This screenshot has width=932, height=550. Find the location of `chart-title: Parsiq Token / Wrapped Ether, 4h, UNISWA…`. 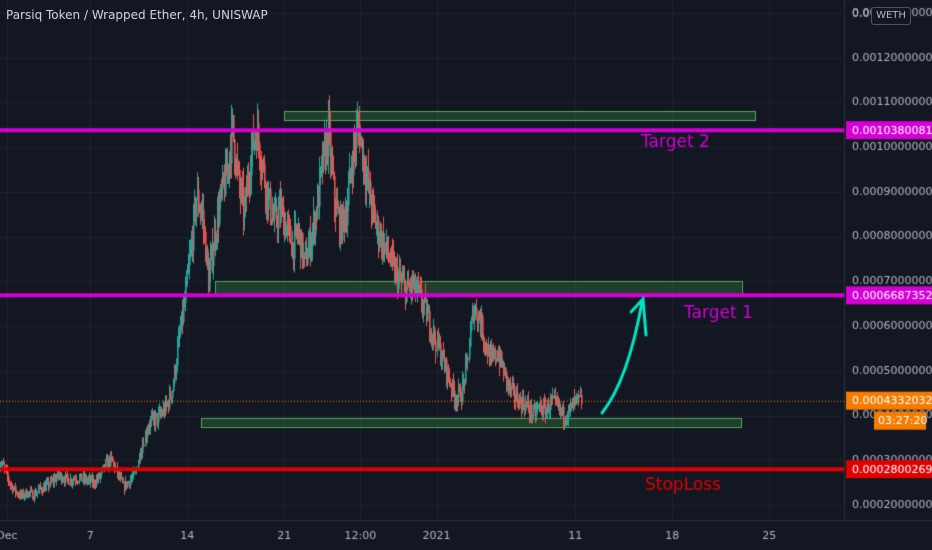

chart-title: Parsiq Token / Wrapped Ether, 4h, UNISWA… is located at coordinates (137, 15).